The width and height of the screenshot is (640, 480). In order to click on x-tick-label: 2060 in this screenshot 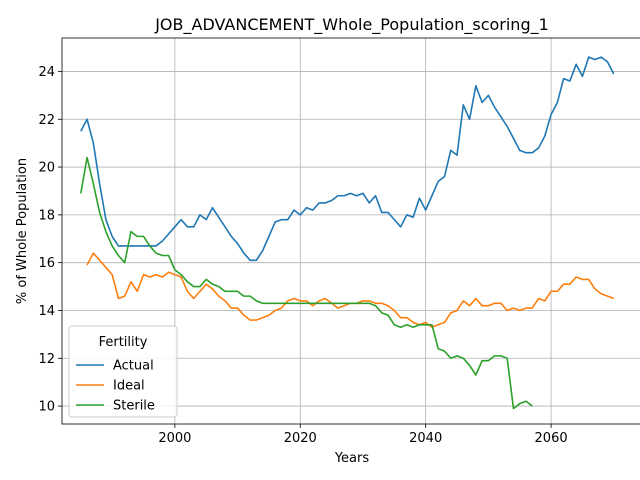, I will do `click(551, 438)`.